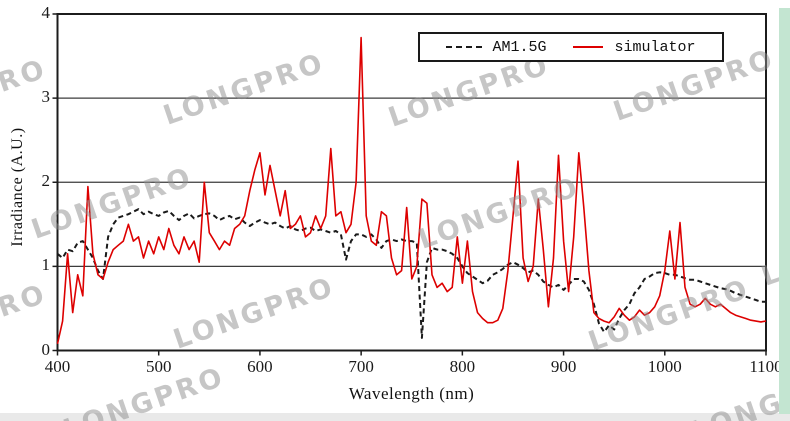 This screenshot has height=421, width=790. Describe the element at coordinates (46, 181) in the screenshot. I see `y-tick-label: 2` at that location.